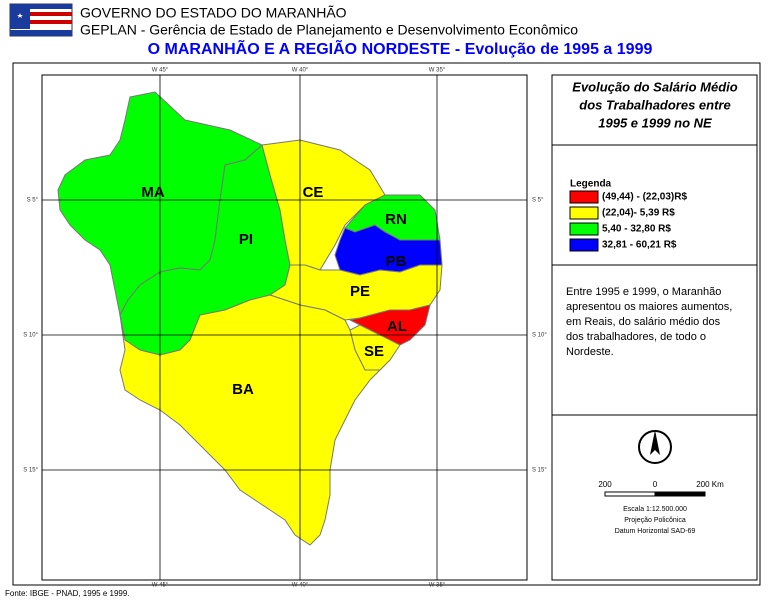  Describe the element at coordinates (246, 239) in the screenshot. I see `state-label: PI` at that location.